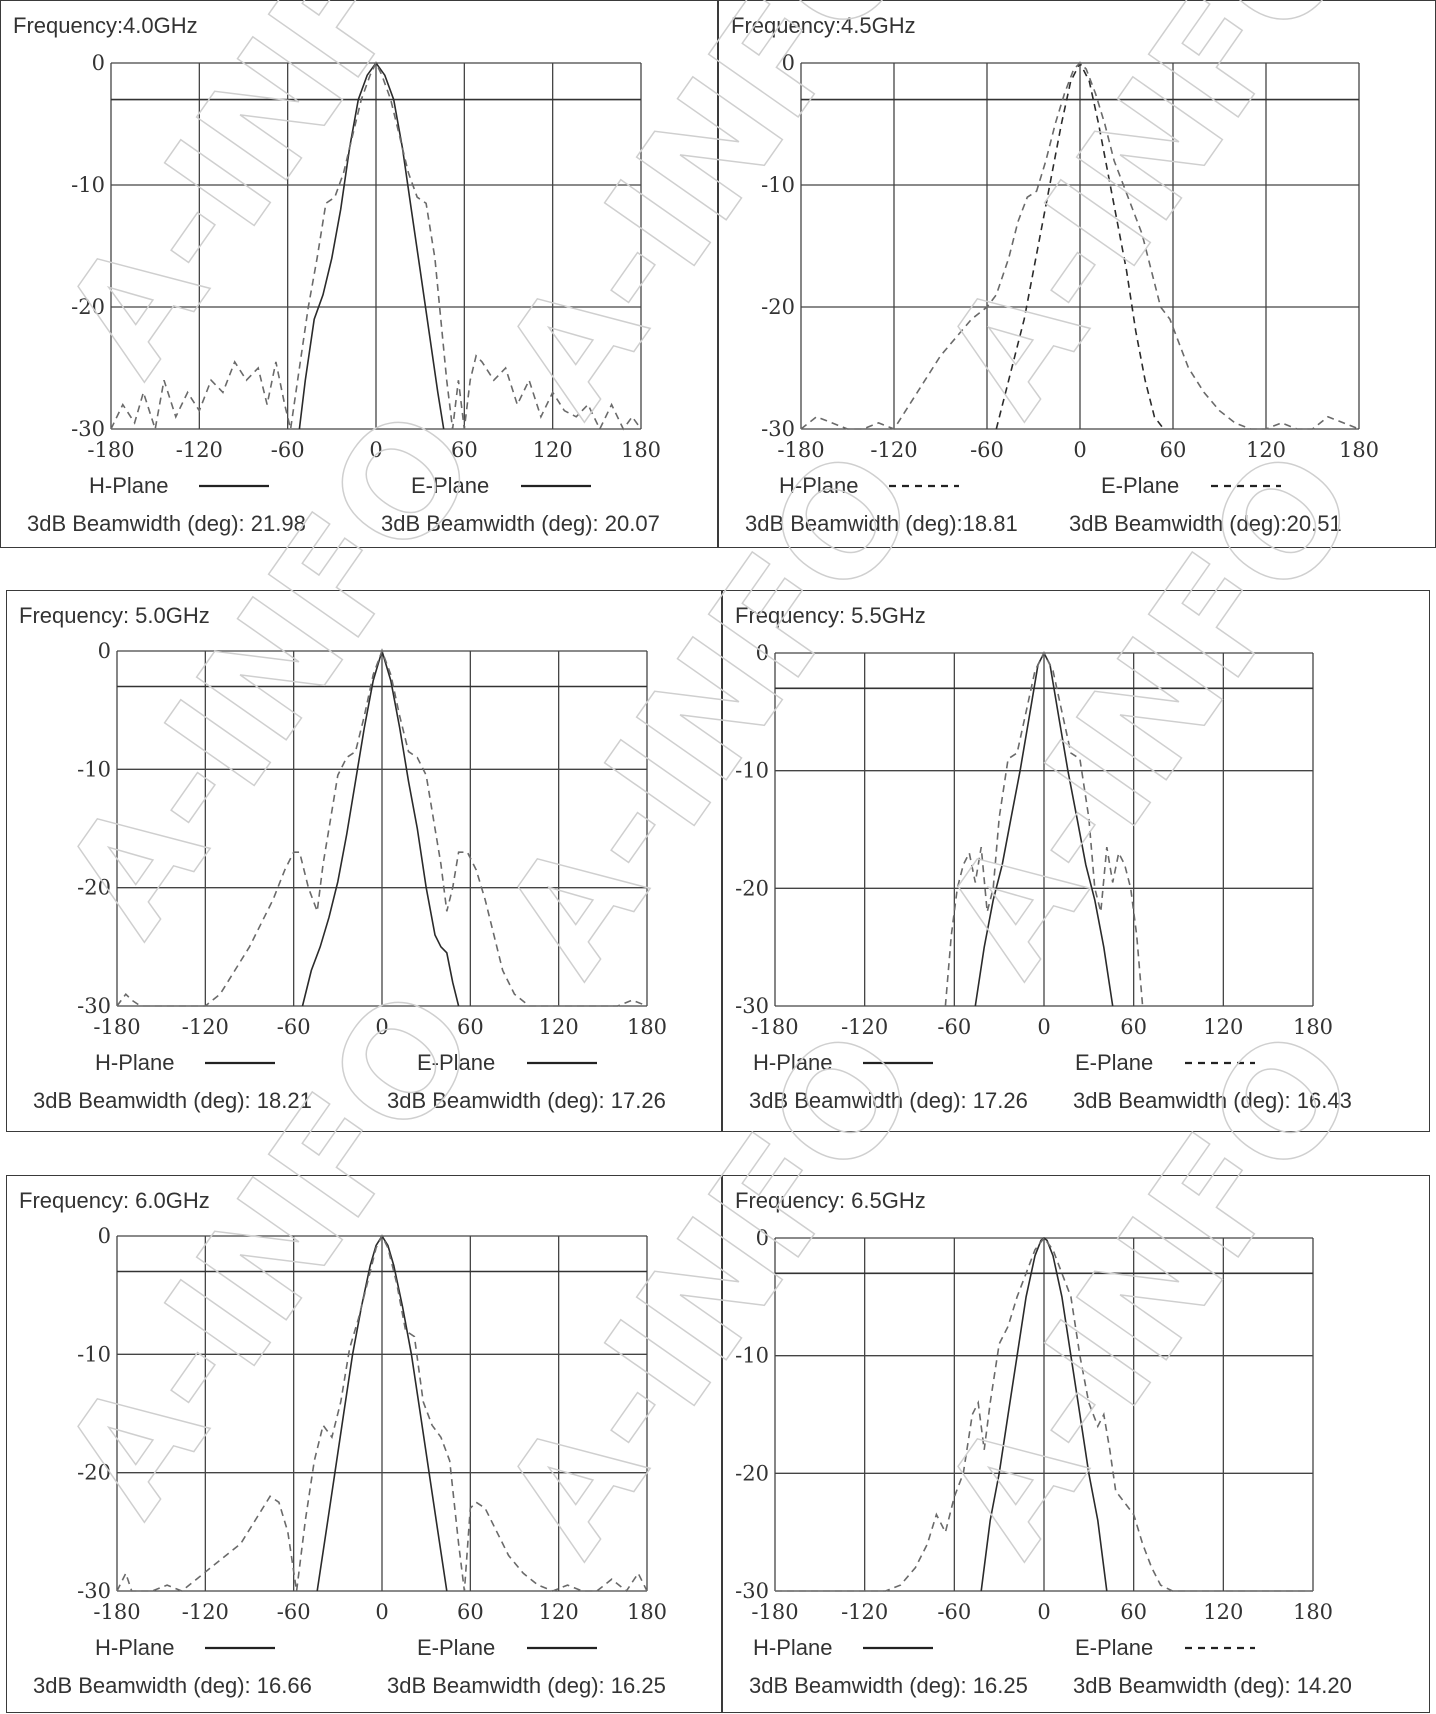 The image size is (1436, 1714). I want to click on e-plane-beamwidth: 3dB Beamwidth (deg): 20.07, so click(520, 523).